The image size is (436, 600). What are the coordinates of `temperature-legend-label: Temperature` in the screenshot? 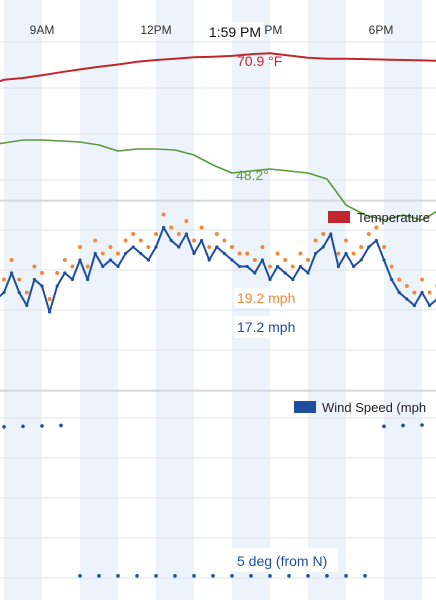 It's located at (393, 217).